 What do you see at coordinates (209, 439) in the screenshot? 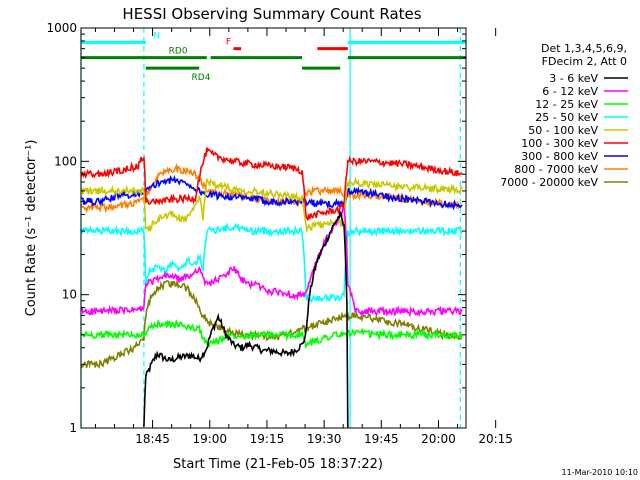
I see `x-tick-label: 19:00` at bounding box center [209, 439].